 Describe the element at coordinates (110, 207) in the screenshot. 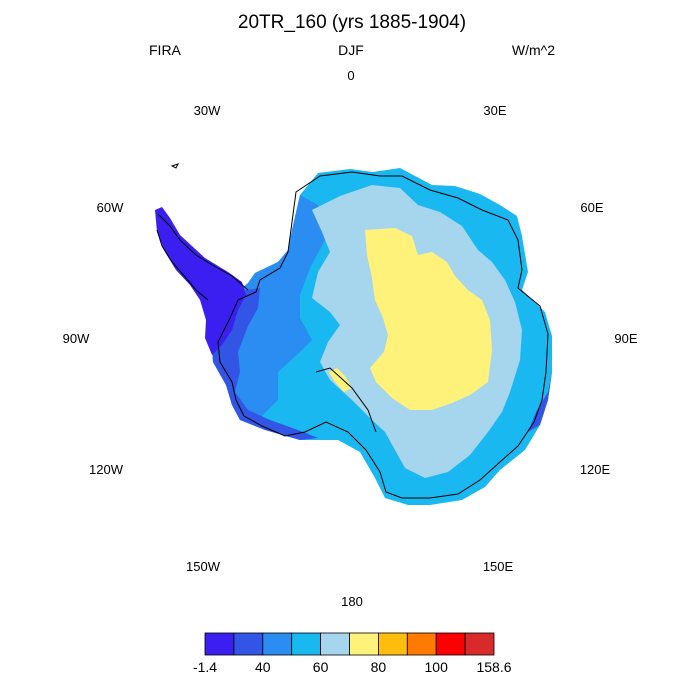

I see `lon-label-60w: 60W` at that location.